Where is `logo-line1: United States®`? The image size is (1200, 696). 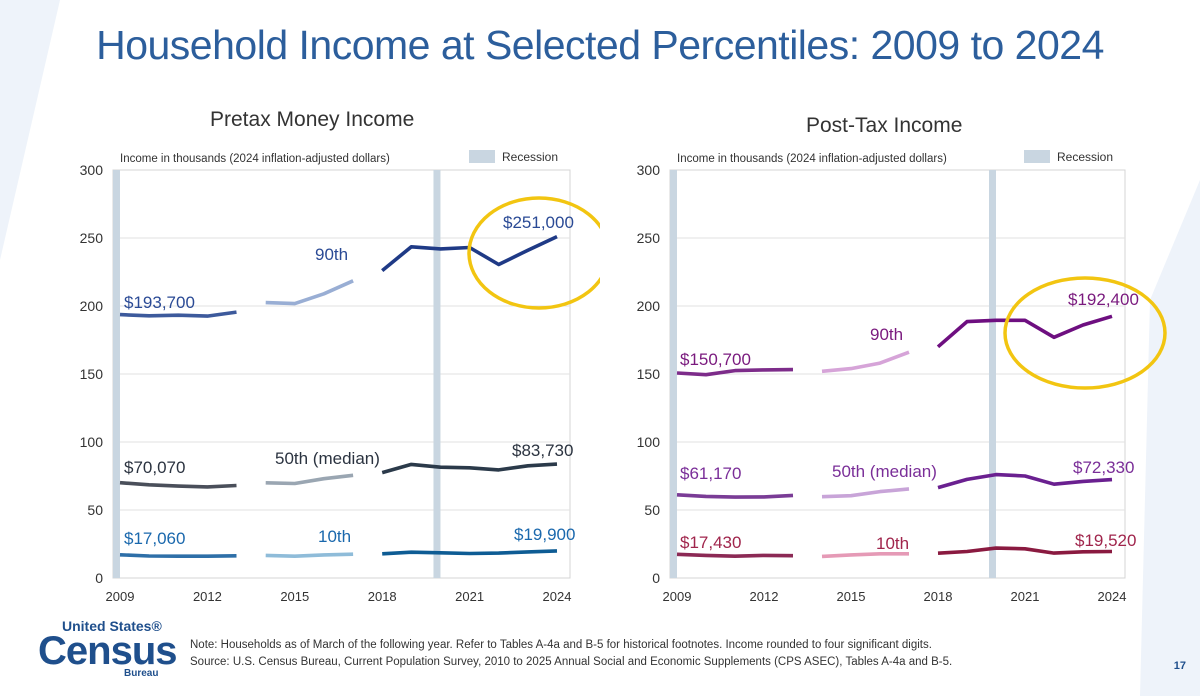
logo-line1: United States® is located at coordinates (112, 626).